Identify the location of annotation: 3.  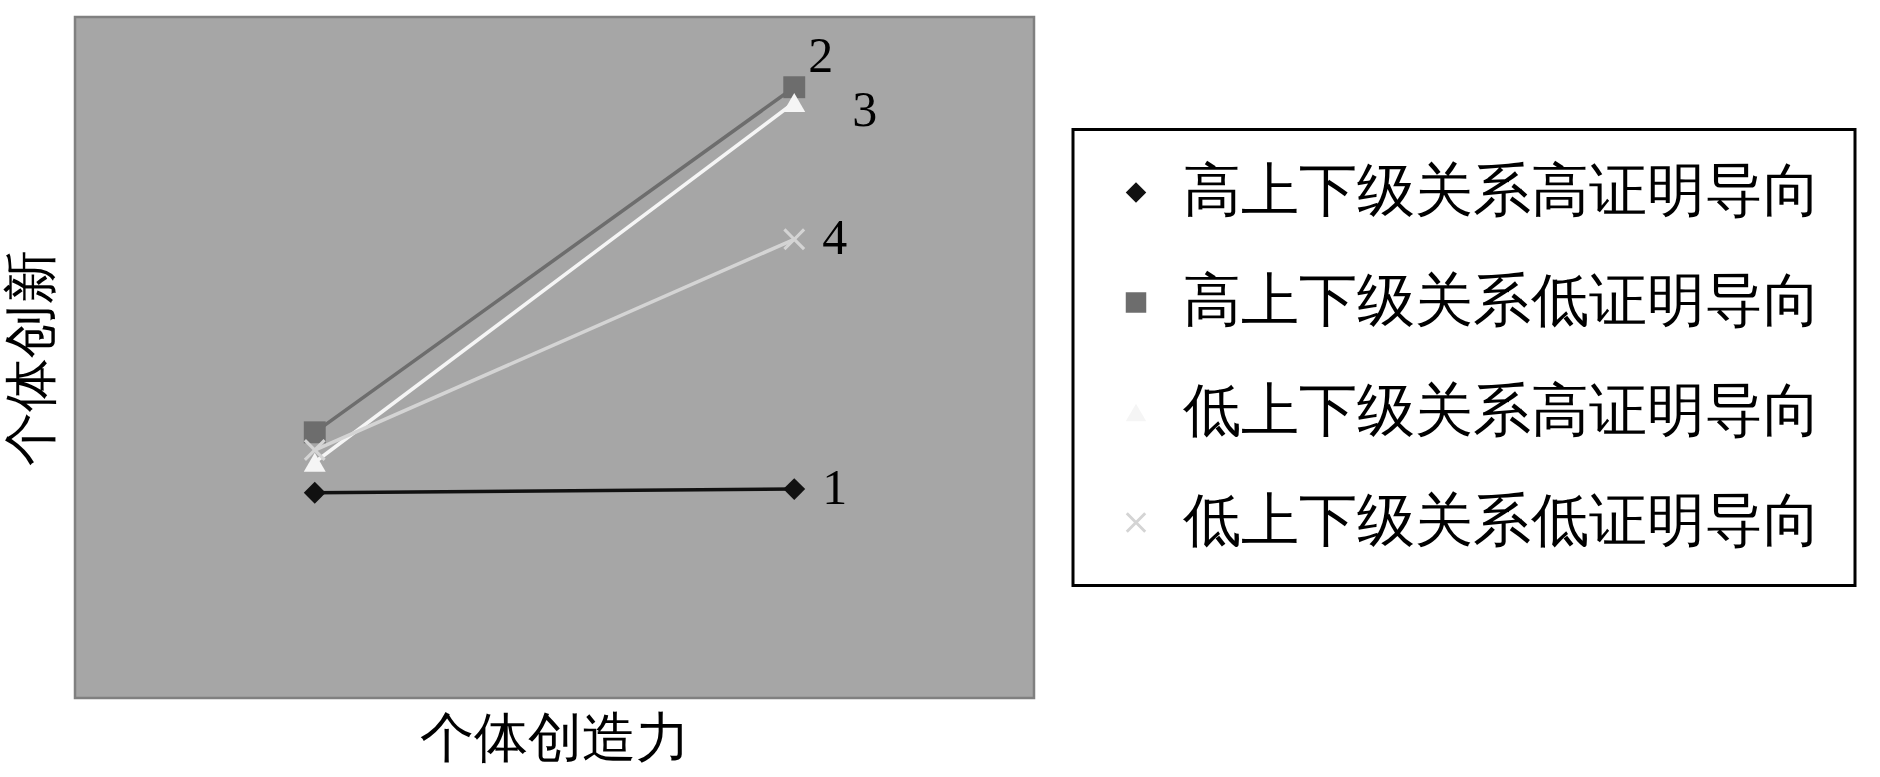
(865, 108).